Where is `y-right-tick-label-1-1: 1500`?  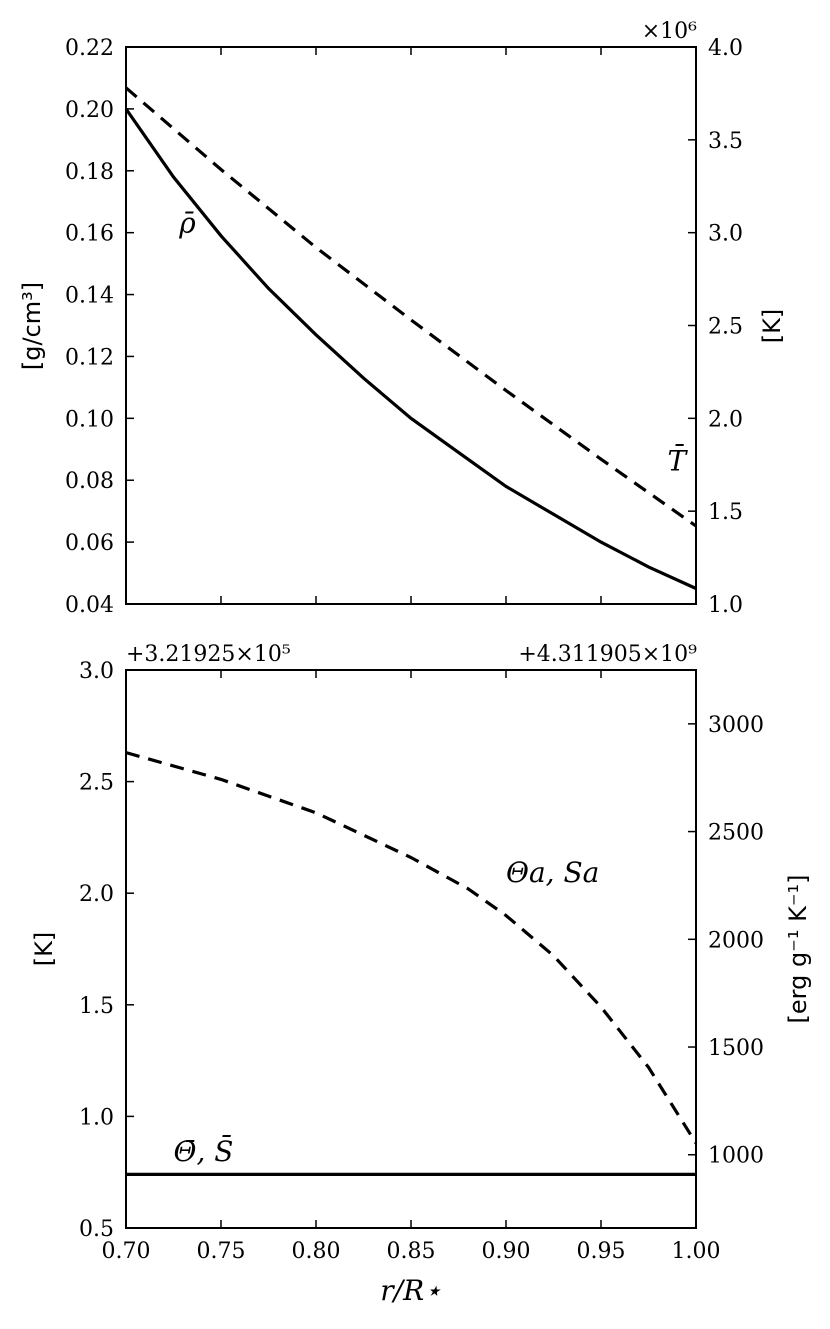
y-right-tick-label-1-1: 1500 is located at coordinates (736, 1048).